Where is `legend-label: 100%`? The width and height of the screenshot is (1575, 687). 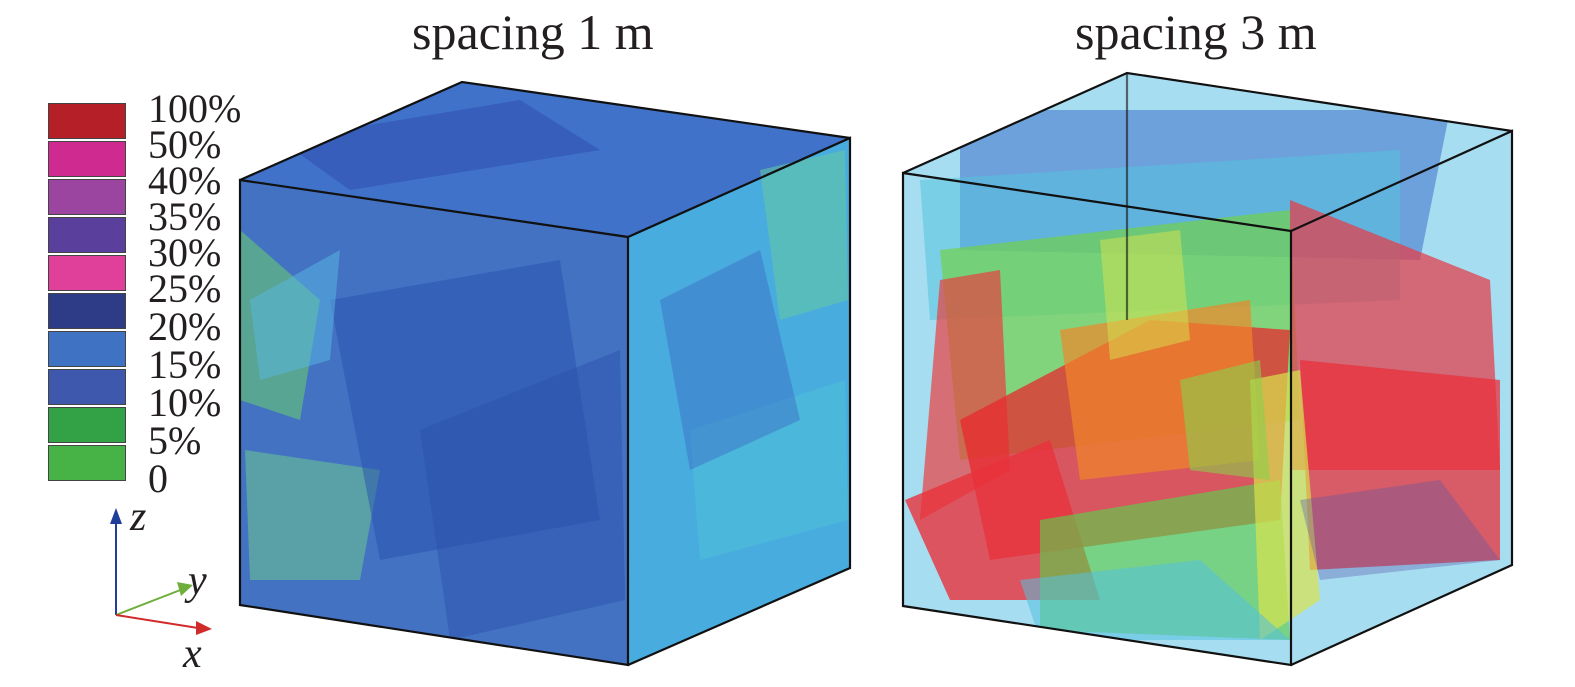
legend-label: 100% is located at coordinates (195, 108).